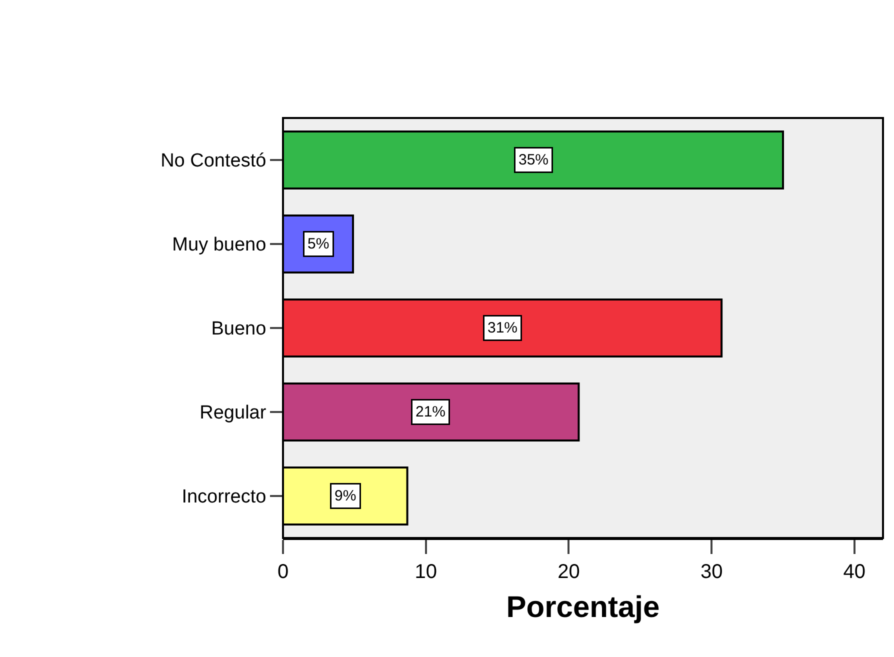  I want to click on data-label: 5%, so click(319, 244).